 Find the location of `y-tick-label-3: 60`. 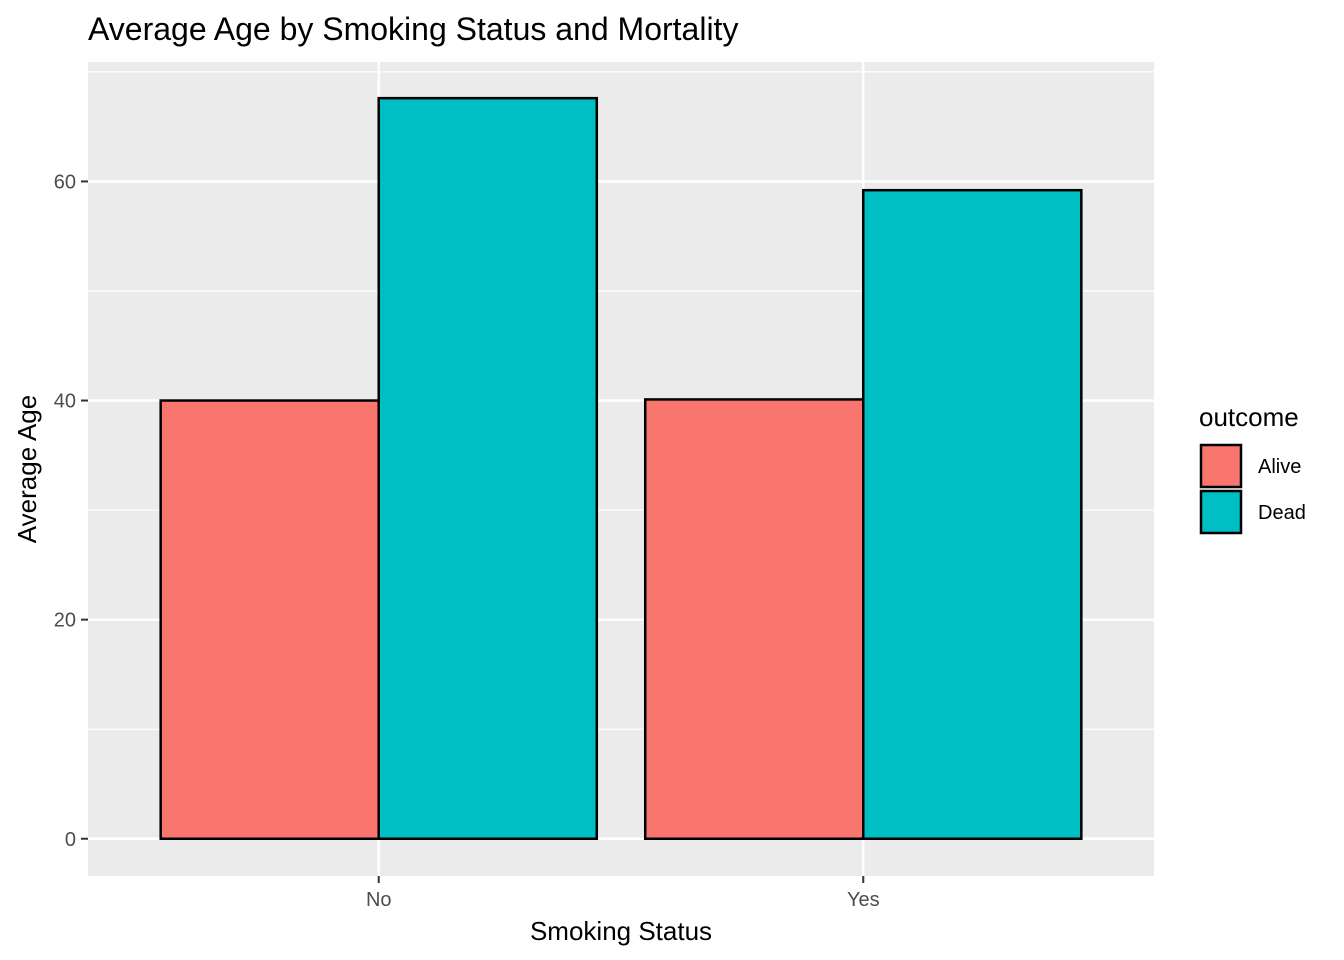

y-tick-label-3: 60 is located at coordinates (65, 182).